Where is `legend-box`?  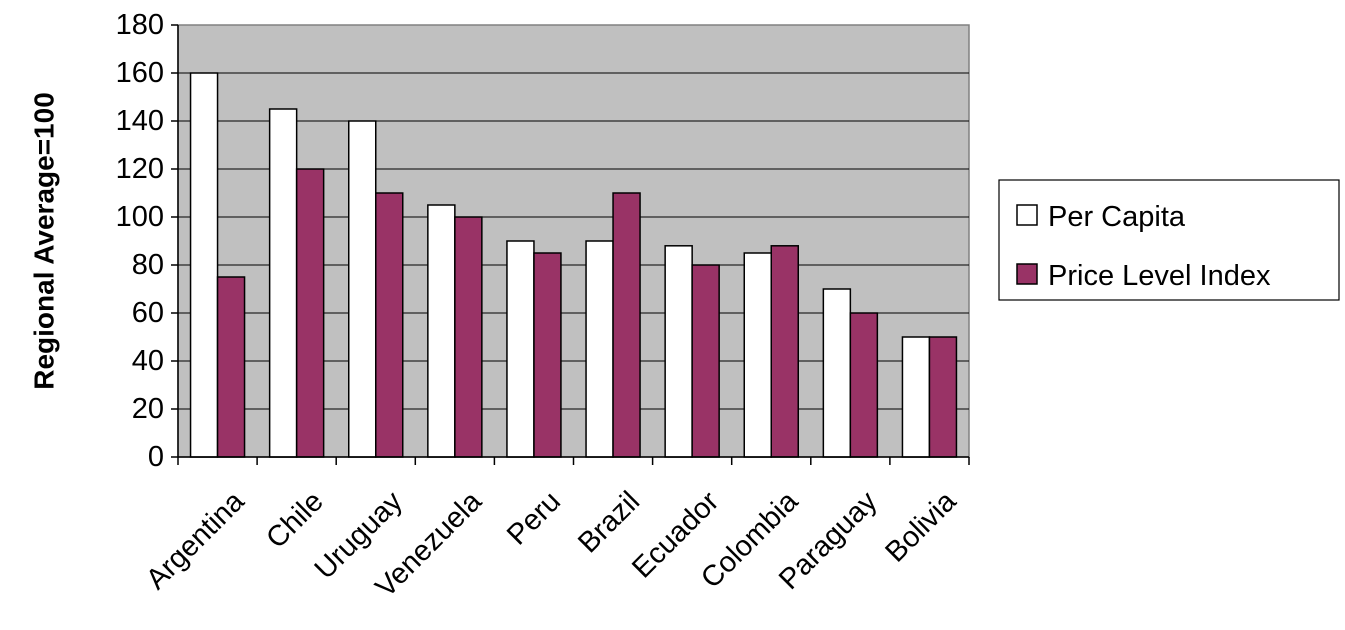 legend-box is located at coordinates (1169, 240).